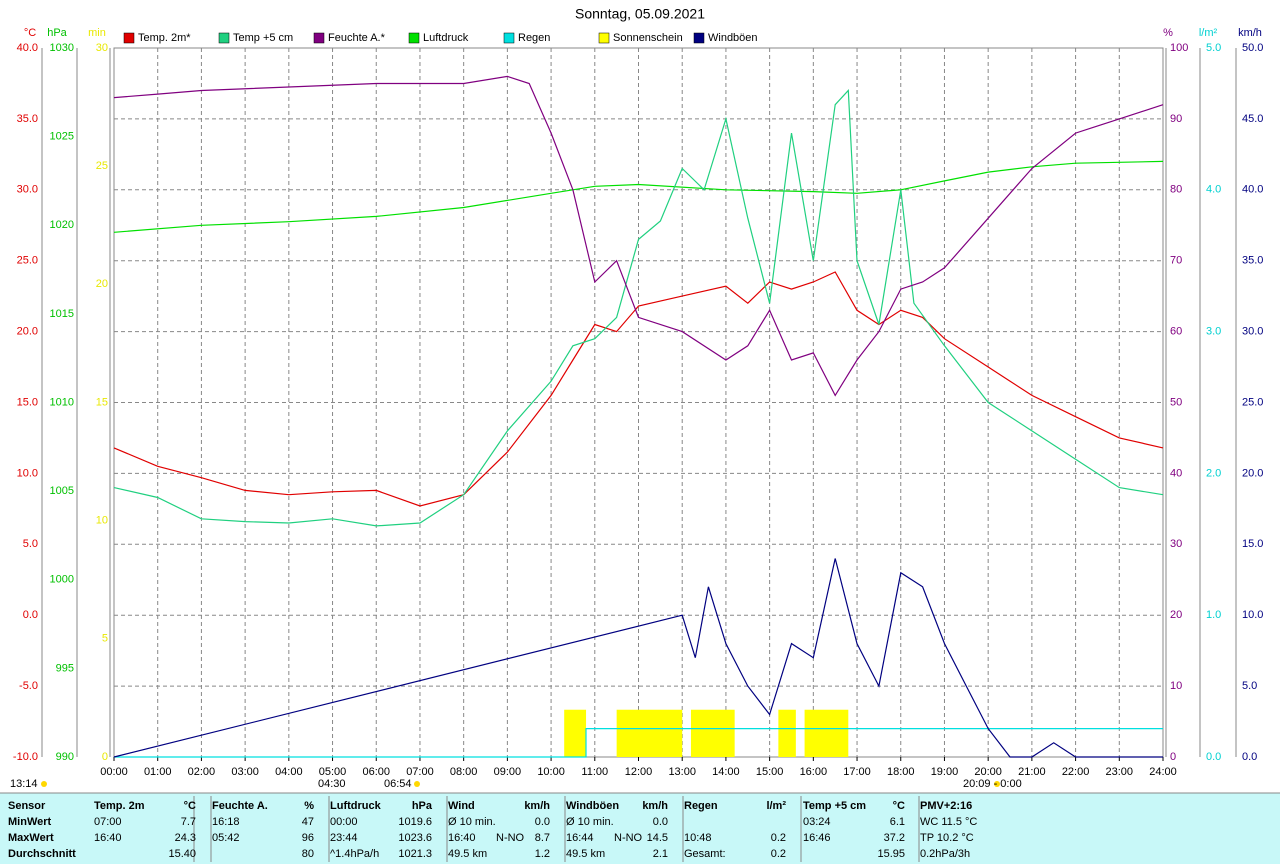  What do you see at coordinates (1252, 48) in the screenshot?
I see `y-tick-label: 50.0` at bounding box center [1252, 48].